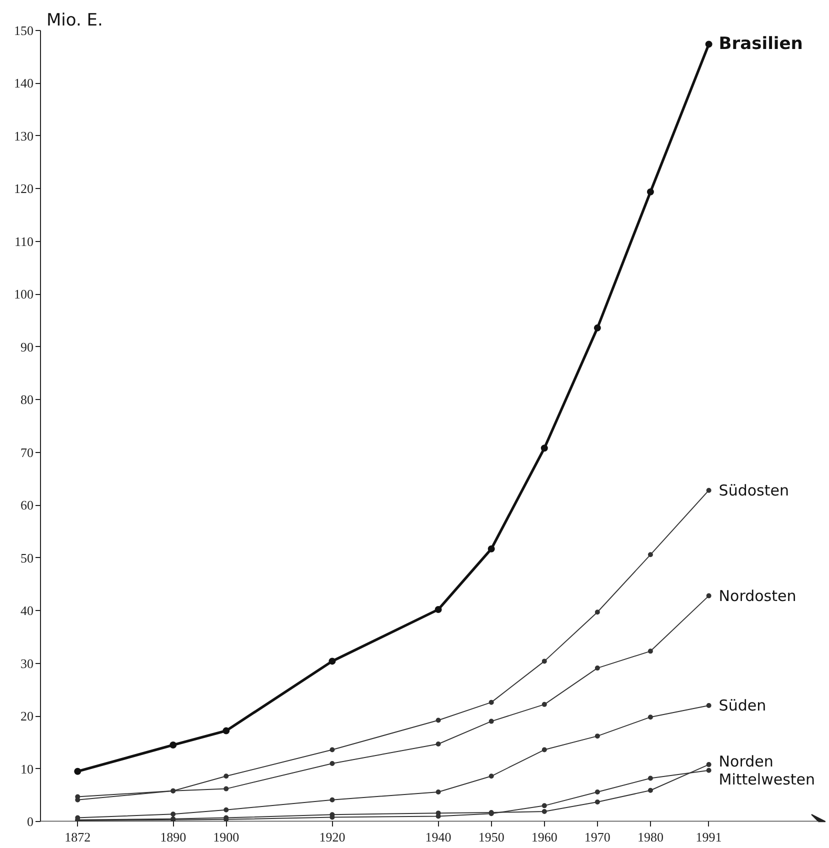  I want to click on y-tick-label: 50, so click(27, 558).